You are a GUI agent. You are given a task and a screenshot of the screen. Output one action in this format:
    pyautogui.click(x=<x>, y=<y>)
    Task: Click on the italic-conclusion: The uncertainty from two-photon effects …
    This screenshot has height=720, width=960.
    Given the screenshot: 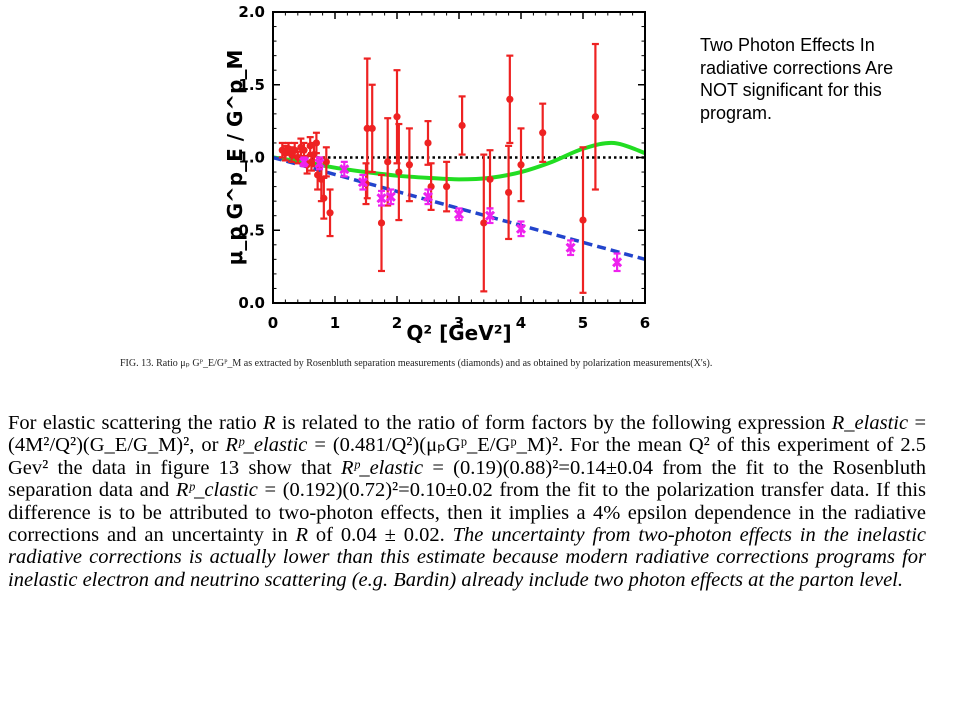 What is the action you would take?
    pyautogui.click(x=467, y=557)
    